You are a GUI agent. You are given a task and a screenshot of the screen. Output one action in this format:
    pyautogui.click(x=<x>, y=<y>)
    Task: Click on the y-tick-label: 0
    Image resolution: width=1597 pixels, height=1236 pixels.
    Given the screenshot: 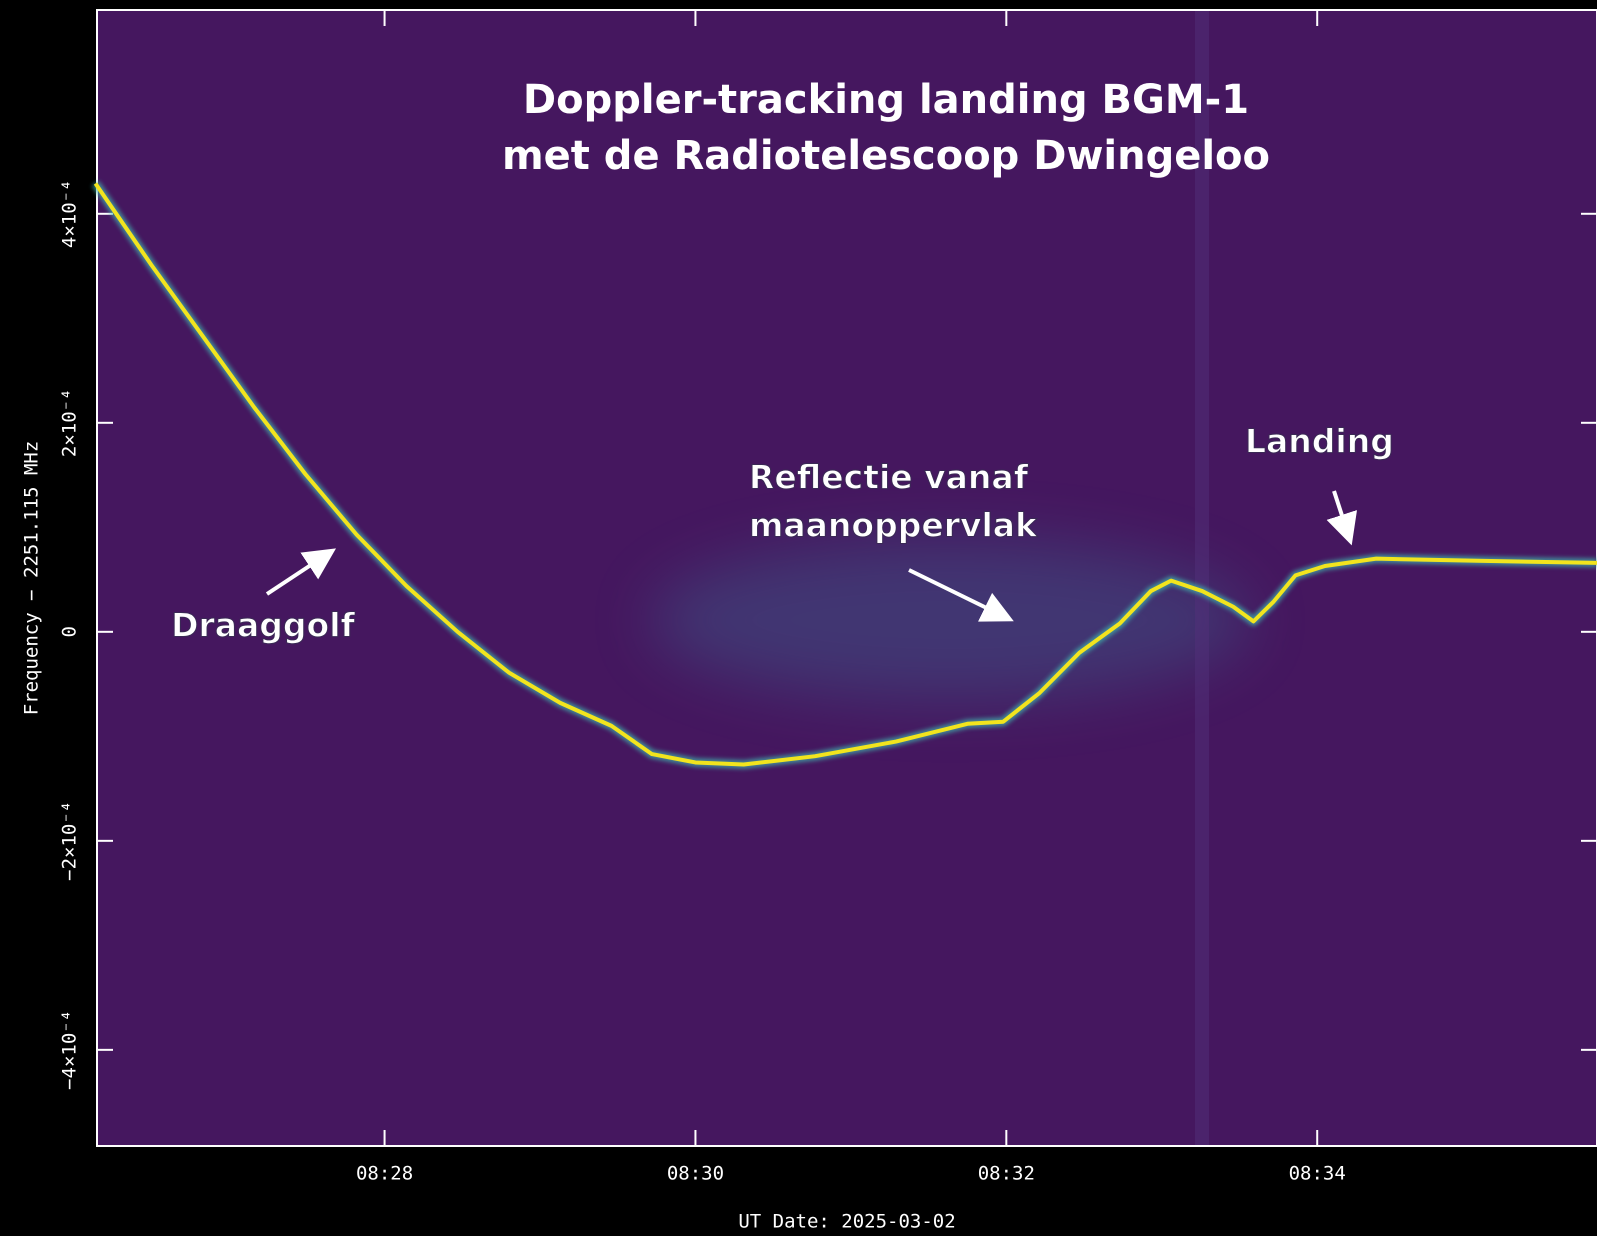 What is the action you would take?
    pyautogui.click(x=70, y=631)
    